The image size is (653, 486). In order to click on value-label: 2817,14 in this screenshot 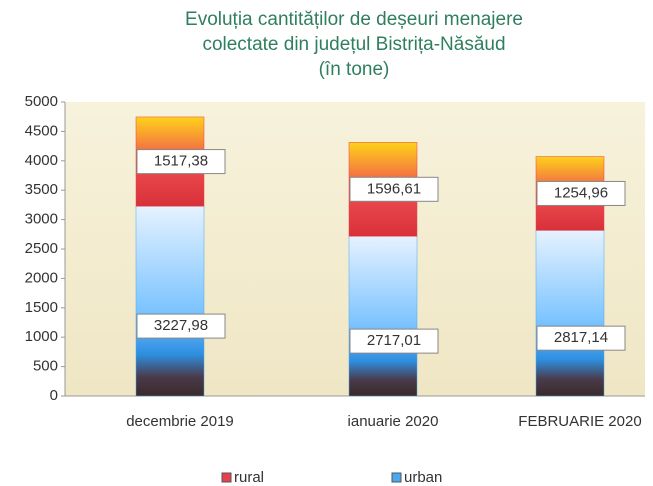, I will do `click(581, 337)`.